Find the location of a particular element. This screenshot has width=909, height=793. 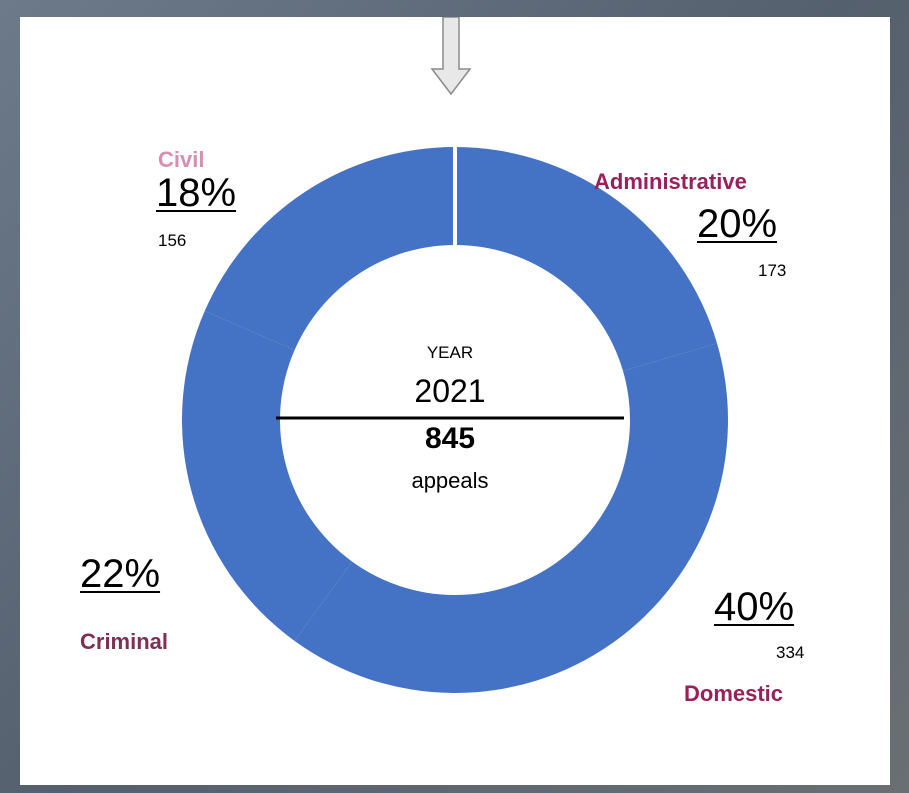

donut-segment-civil is located at coordinates (329, 248).